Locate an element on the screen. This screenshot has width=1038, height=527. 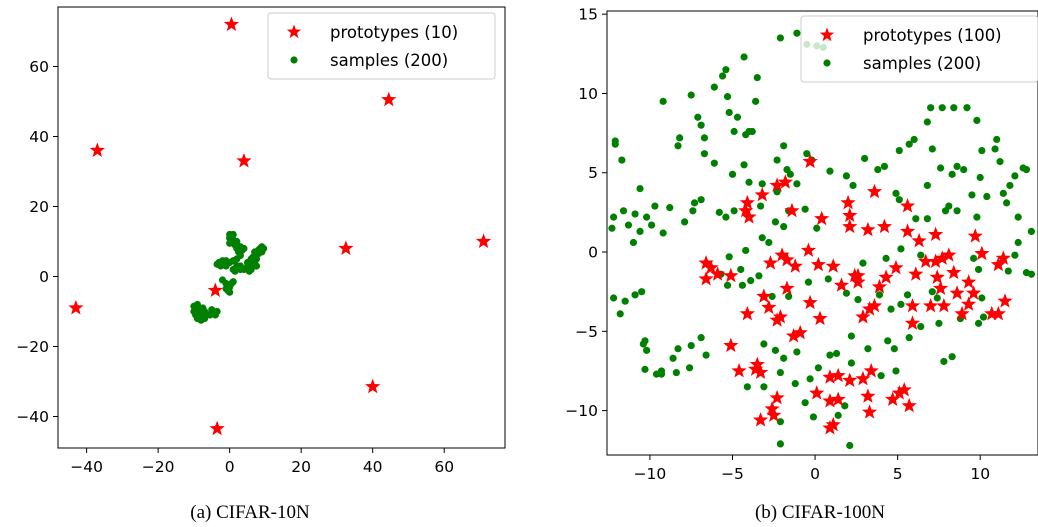
y-tick-label: 40 is located at coordinates (39, 137).